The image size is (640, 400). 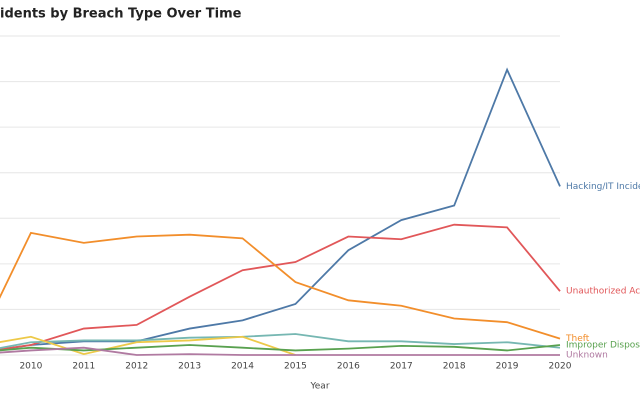 What do you see at coordinates (603, 345) in the screenshot?
I see `series-label: Improper Disposal` at bounding box center [603, 345].